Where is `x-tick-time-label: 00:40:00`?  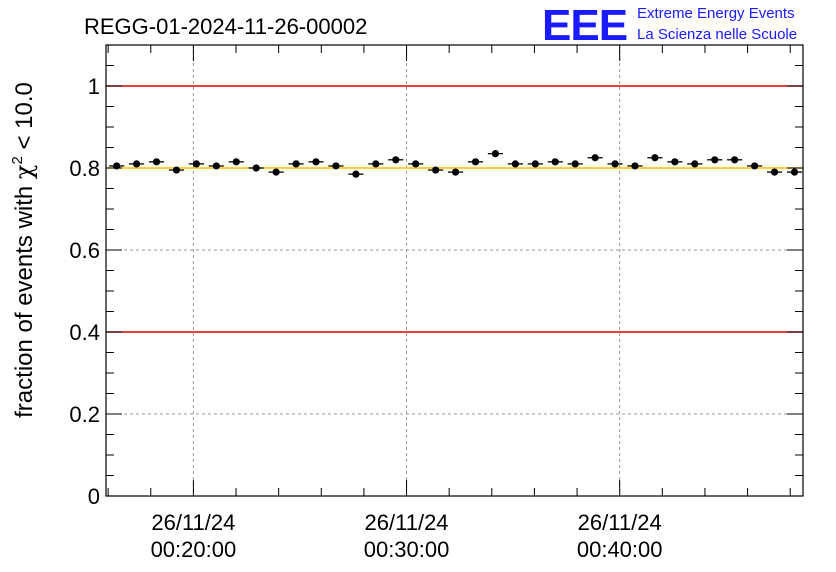
x-tick-time-label: 00:40:00 is located at coordinates (620, 549).